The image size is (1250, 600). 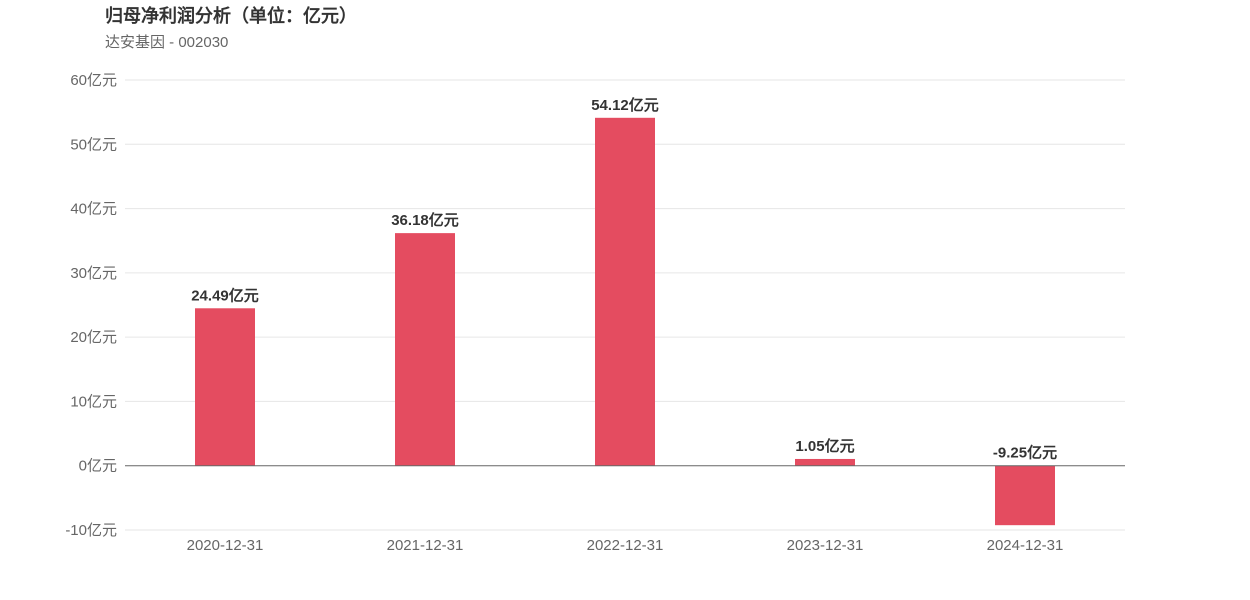 What do you see at coordinates (93, 80) in the screenshot?
I see `y-tick-label: 60亿元` at bounding box center [93, 80].